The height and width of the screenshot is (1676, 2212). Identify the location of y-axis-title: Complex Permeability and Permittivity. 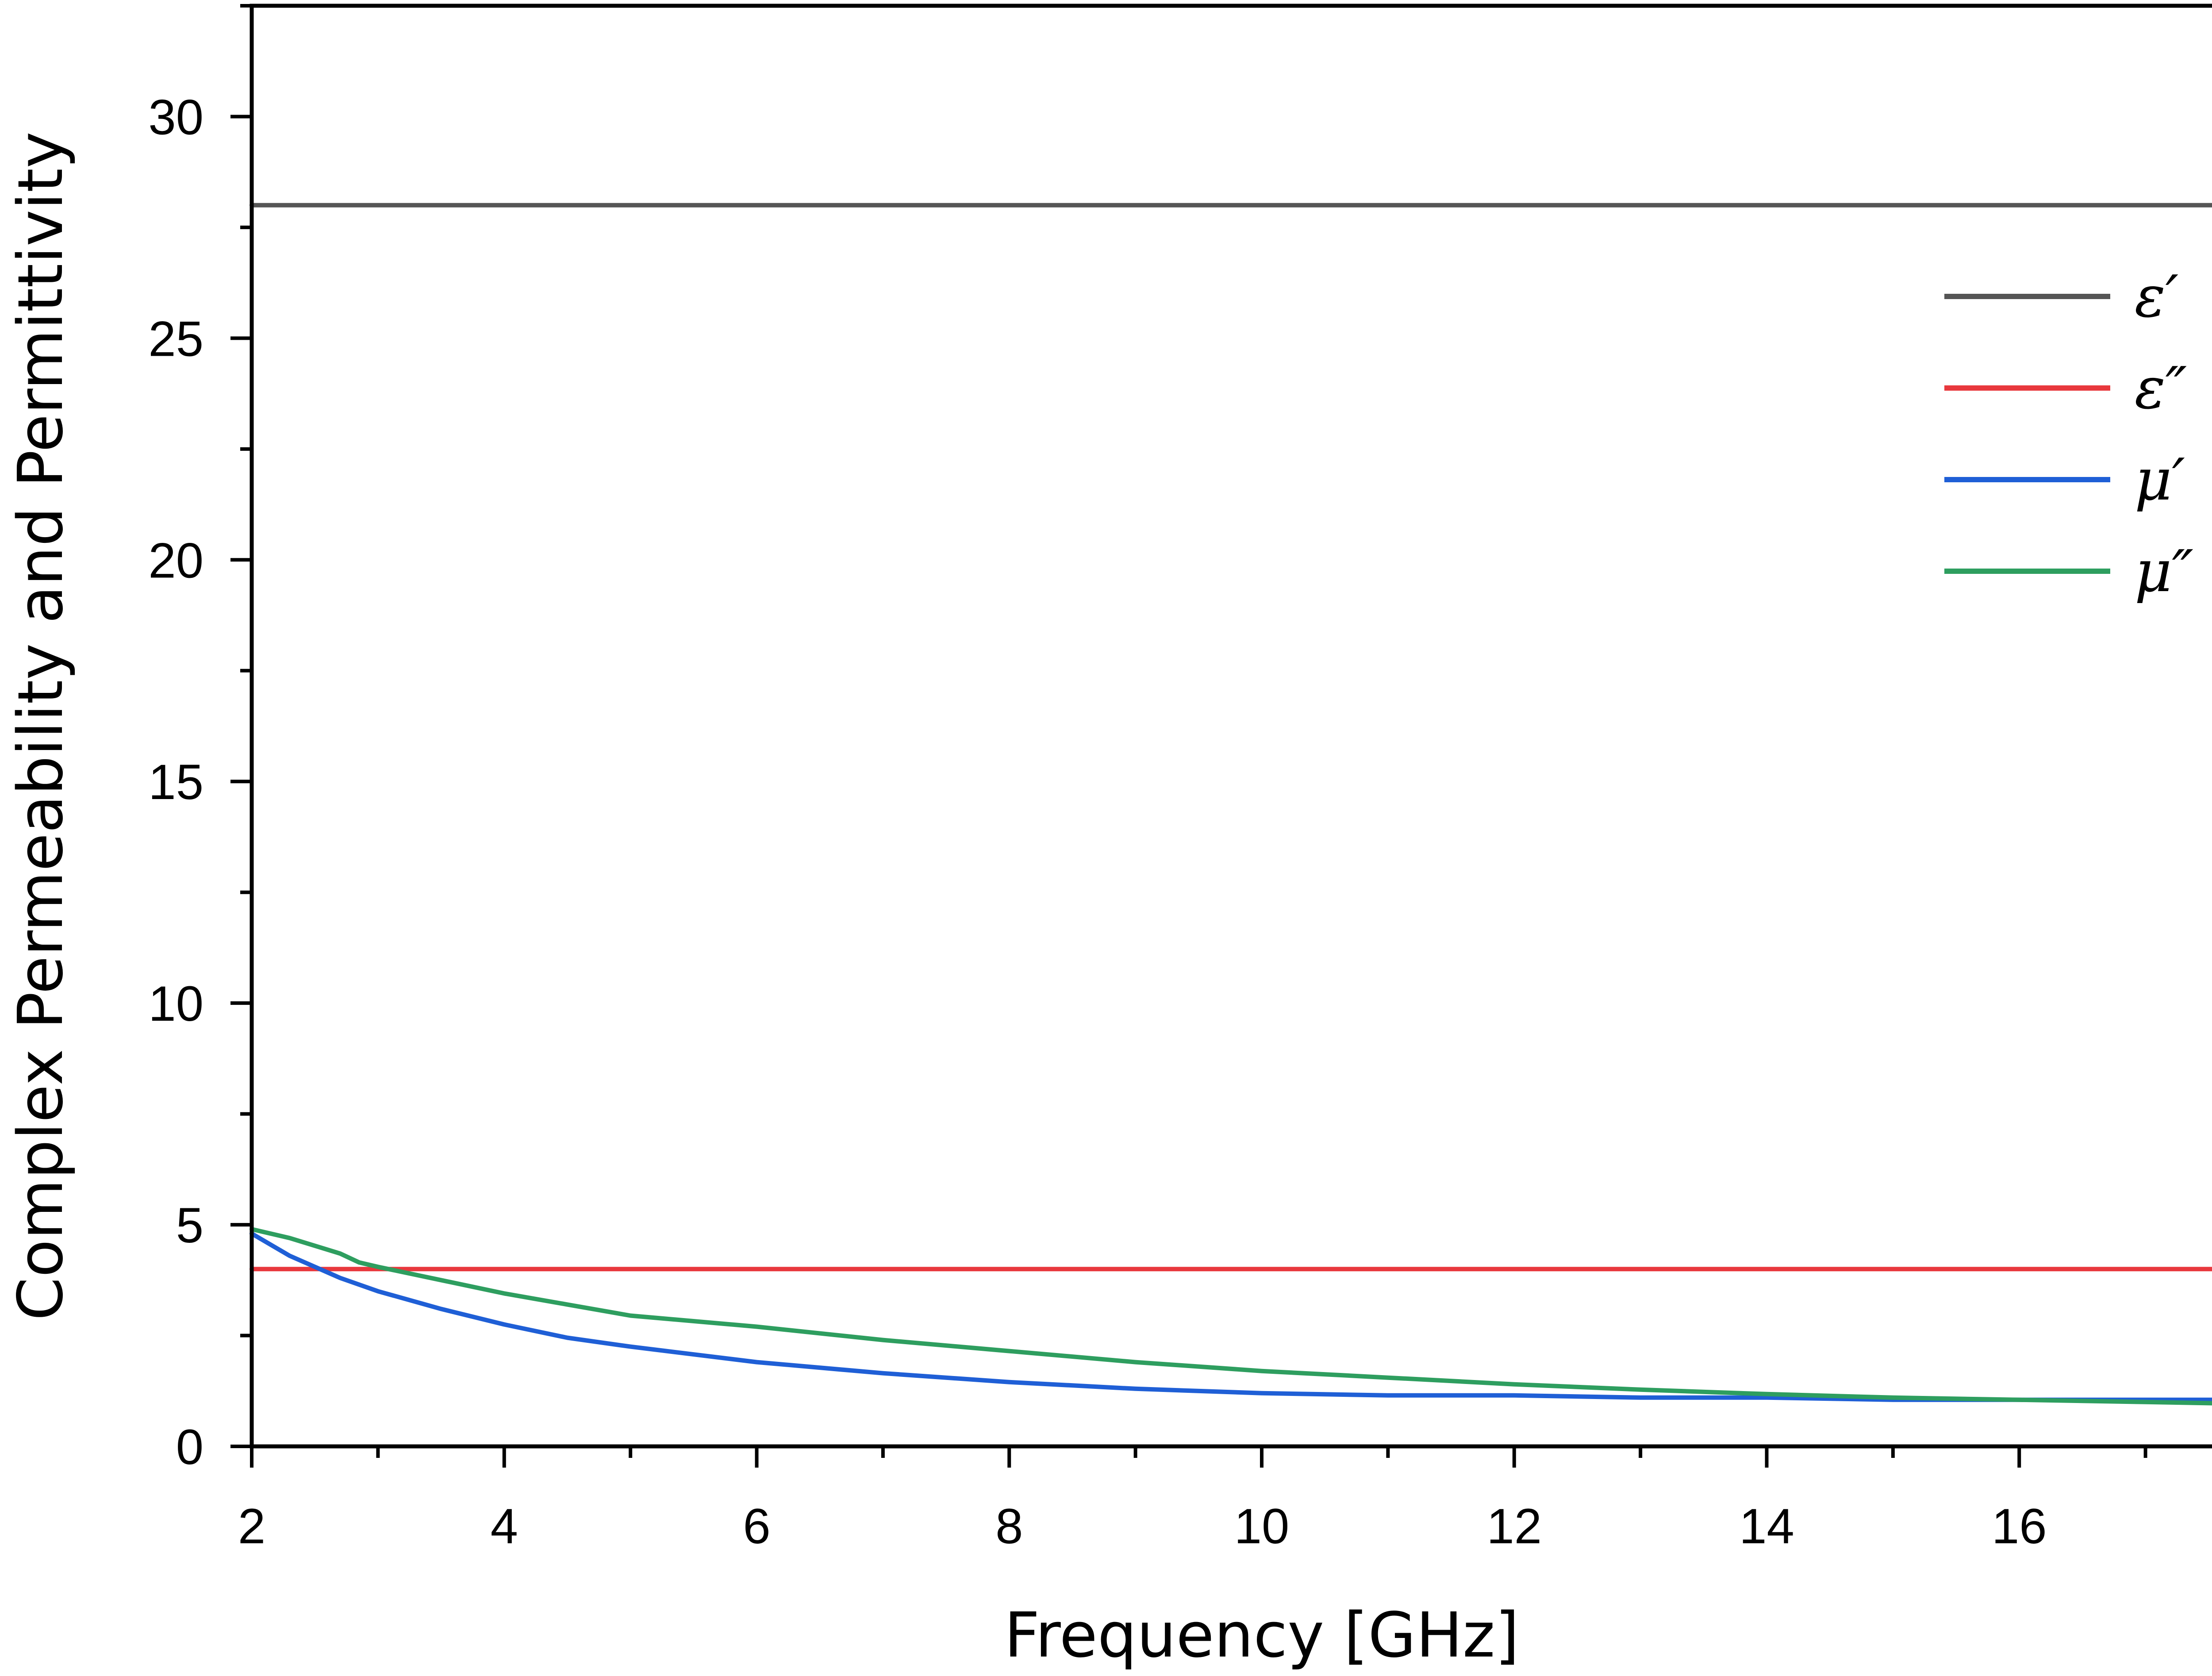
(41, 725).